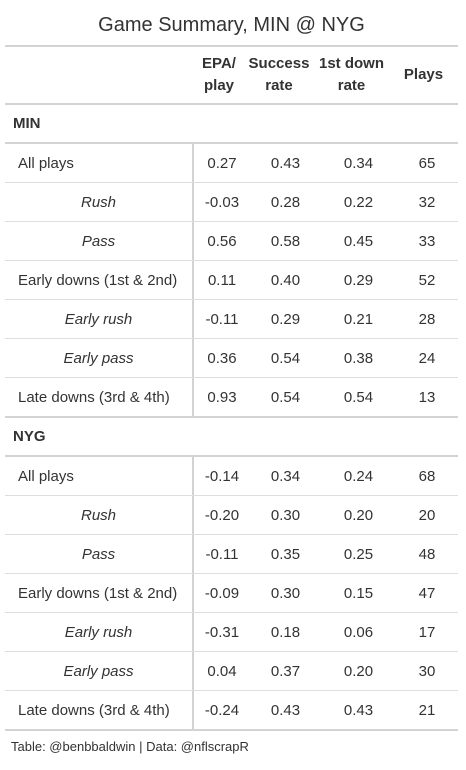  Describe the element at coordinates (358, 280) in the screenshot. I see `first-down-rate-cell: 0.29` at that location.